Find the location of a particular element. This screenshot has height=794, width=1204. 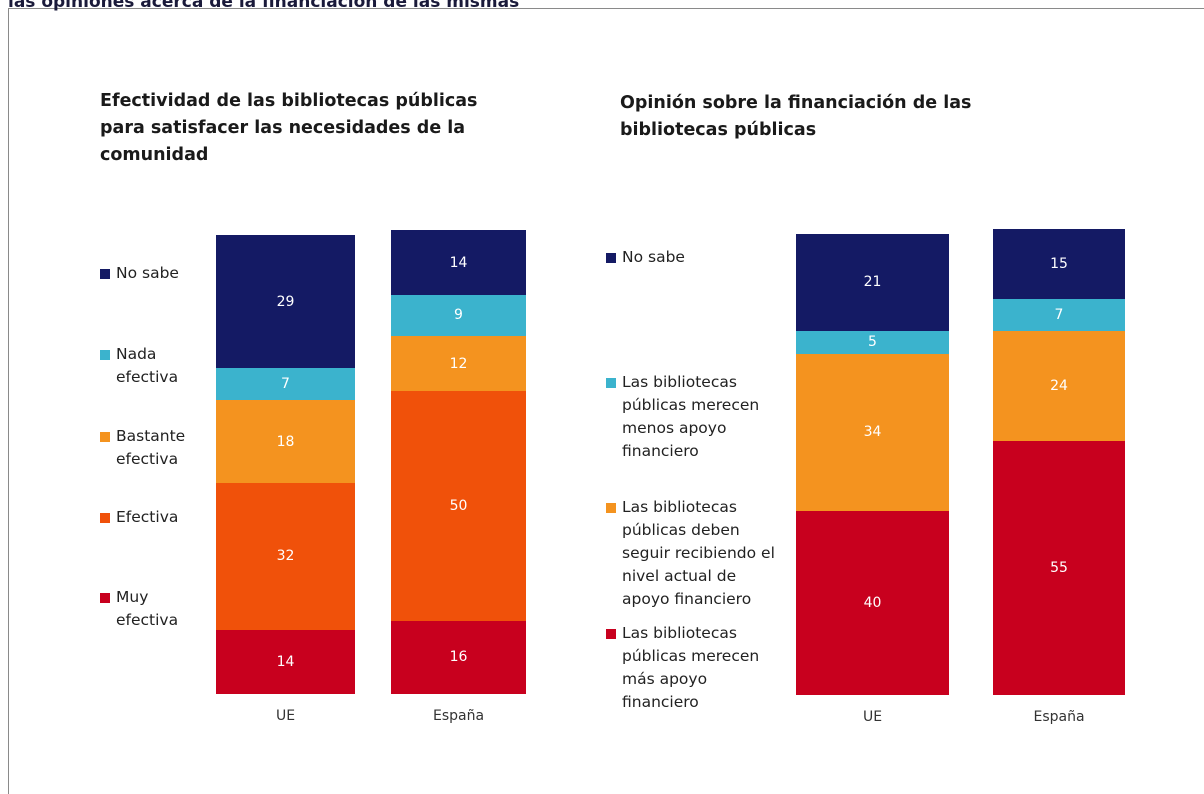

legend-item: Efectiva is located at coordinates (155, 517).